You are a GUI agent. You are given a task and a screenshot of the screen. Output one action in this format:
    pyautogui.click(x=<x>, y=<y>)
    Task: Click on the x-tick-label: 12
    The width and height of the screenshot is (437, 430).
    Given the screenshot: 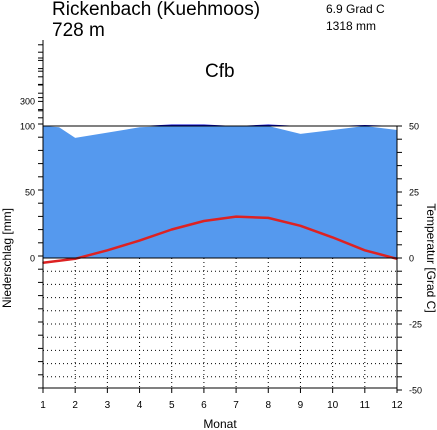 What is the action you would take?
    pyautogui.click(x=397, y=405)
    